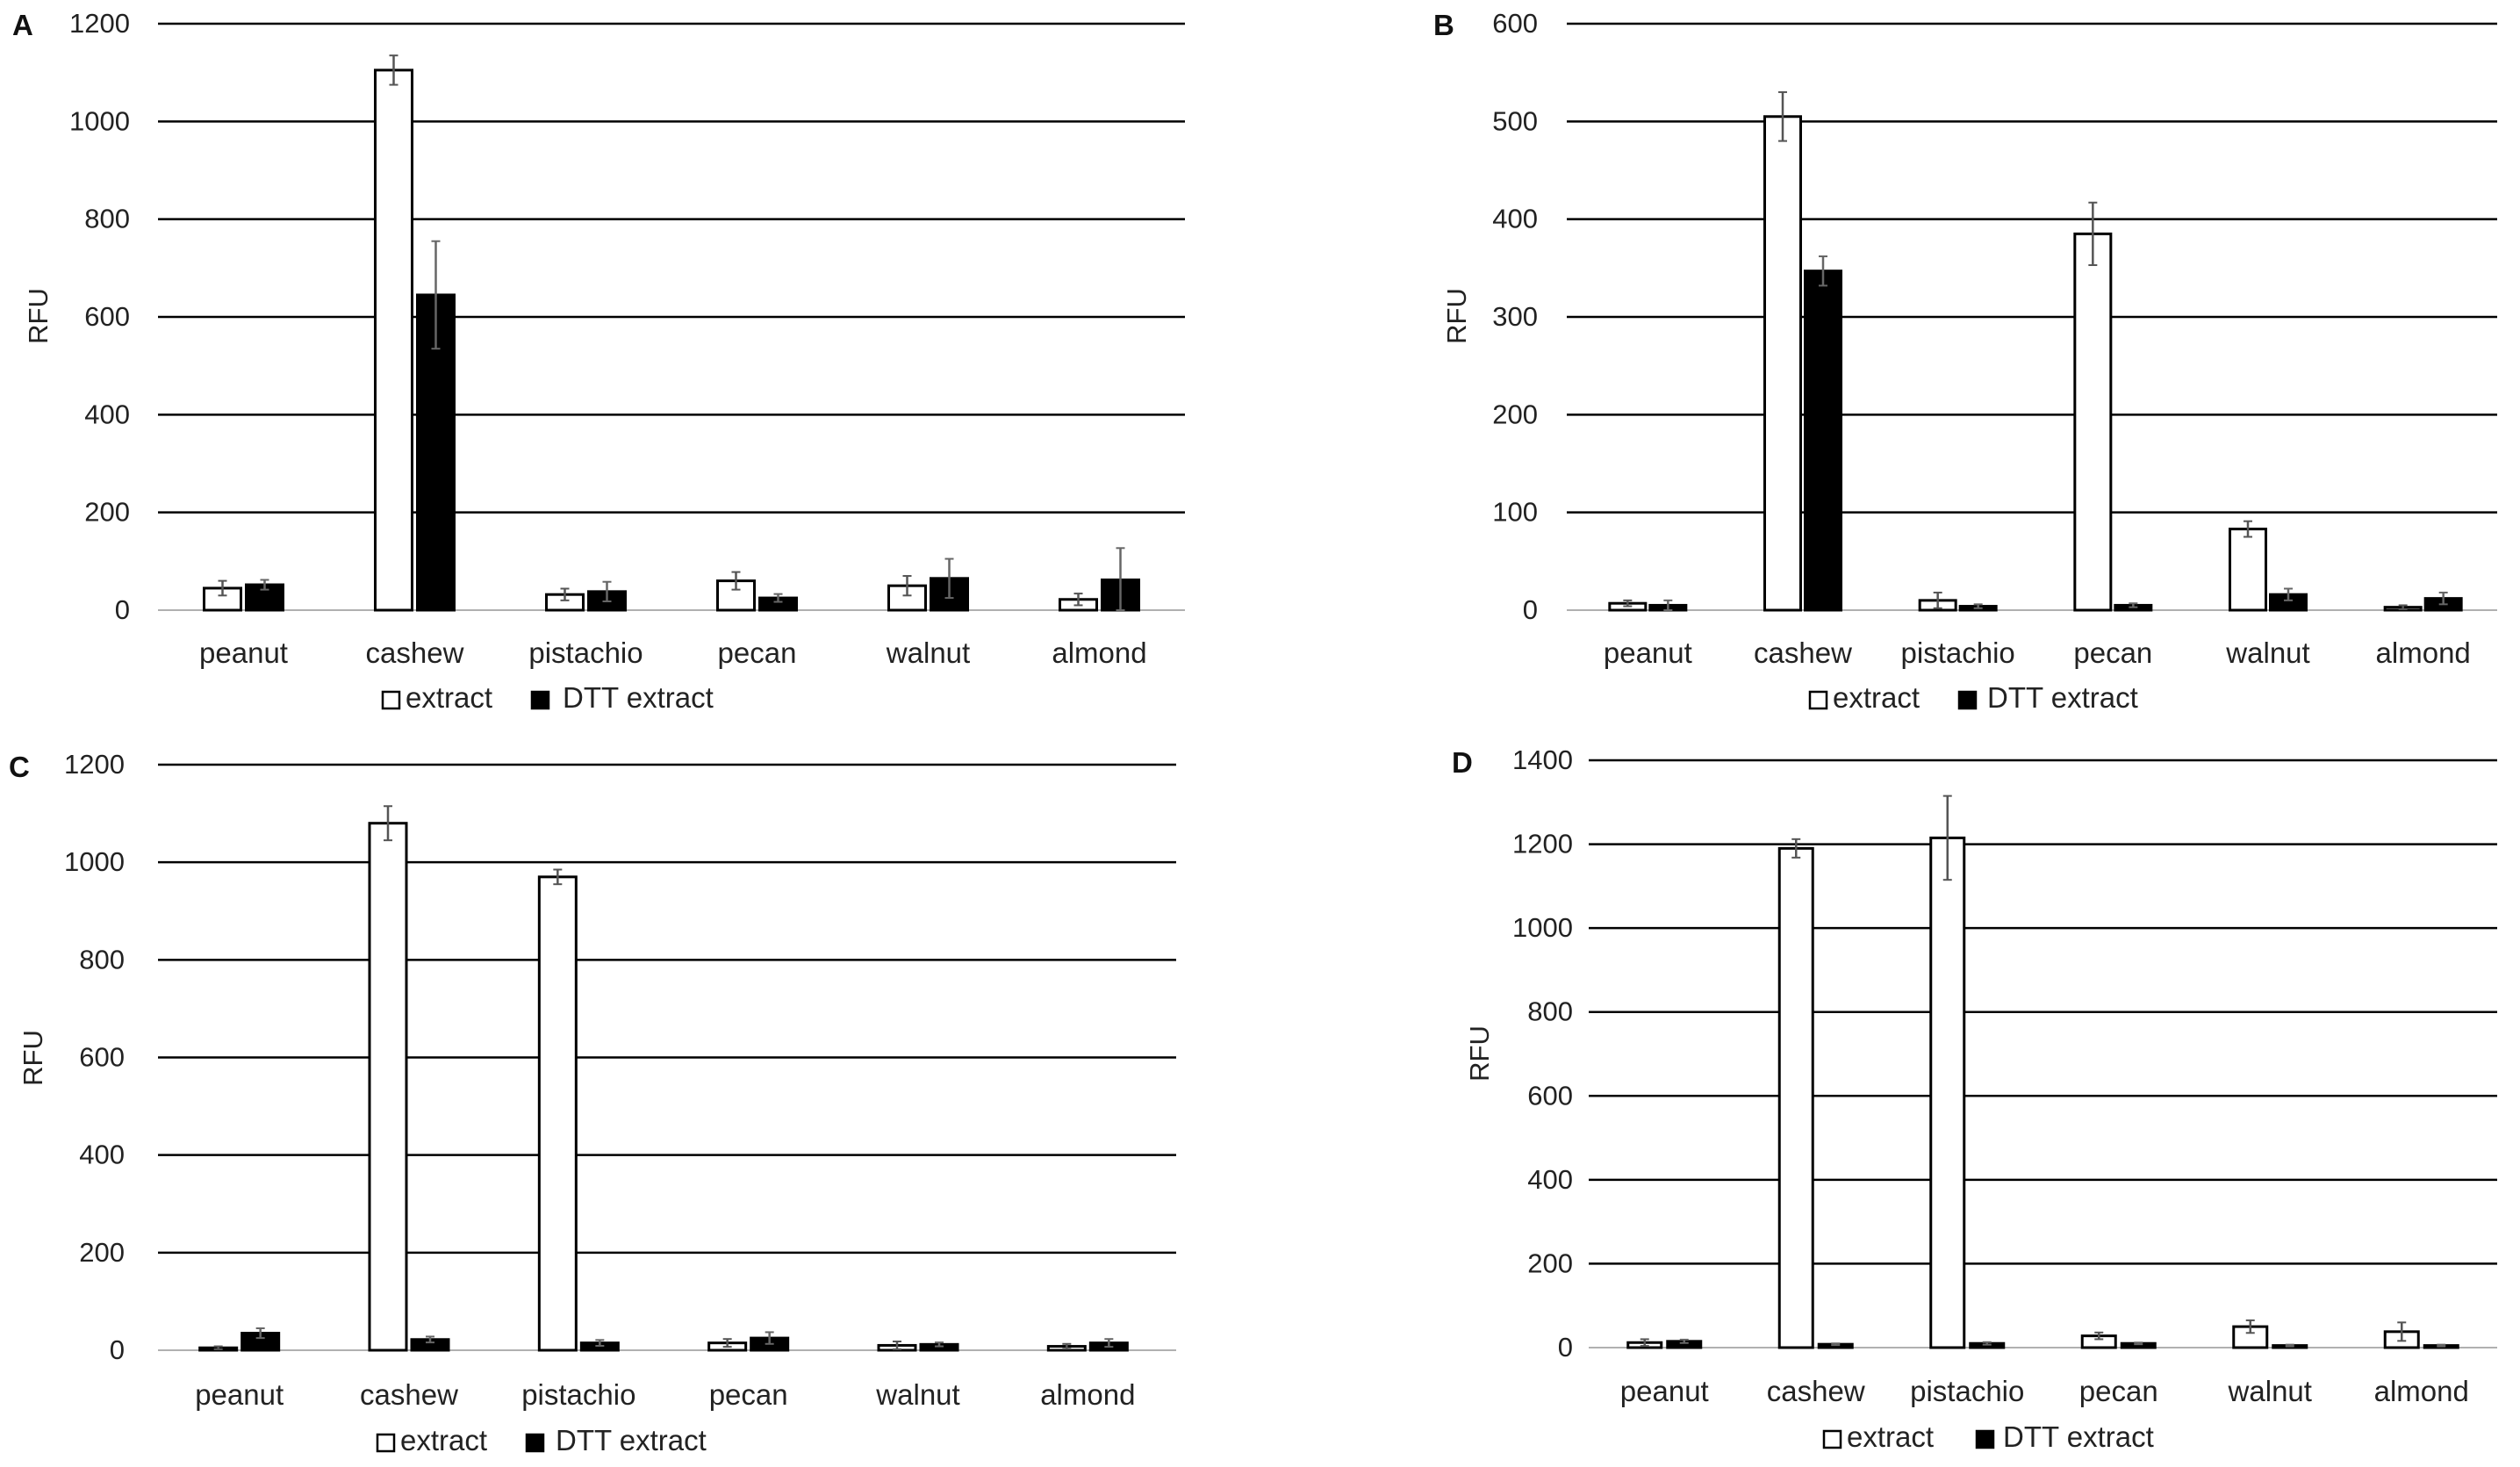 This screenshot has width=2520, height=1467. Describe the element at coordinates (19, 767) in the screenshot. I see `panel-letter: C` at that location.